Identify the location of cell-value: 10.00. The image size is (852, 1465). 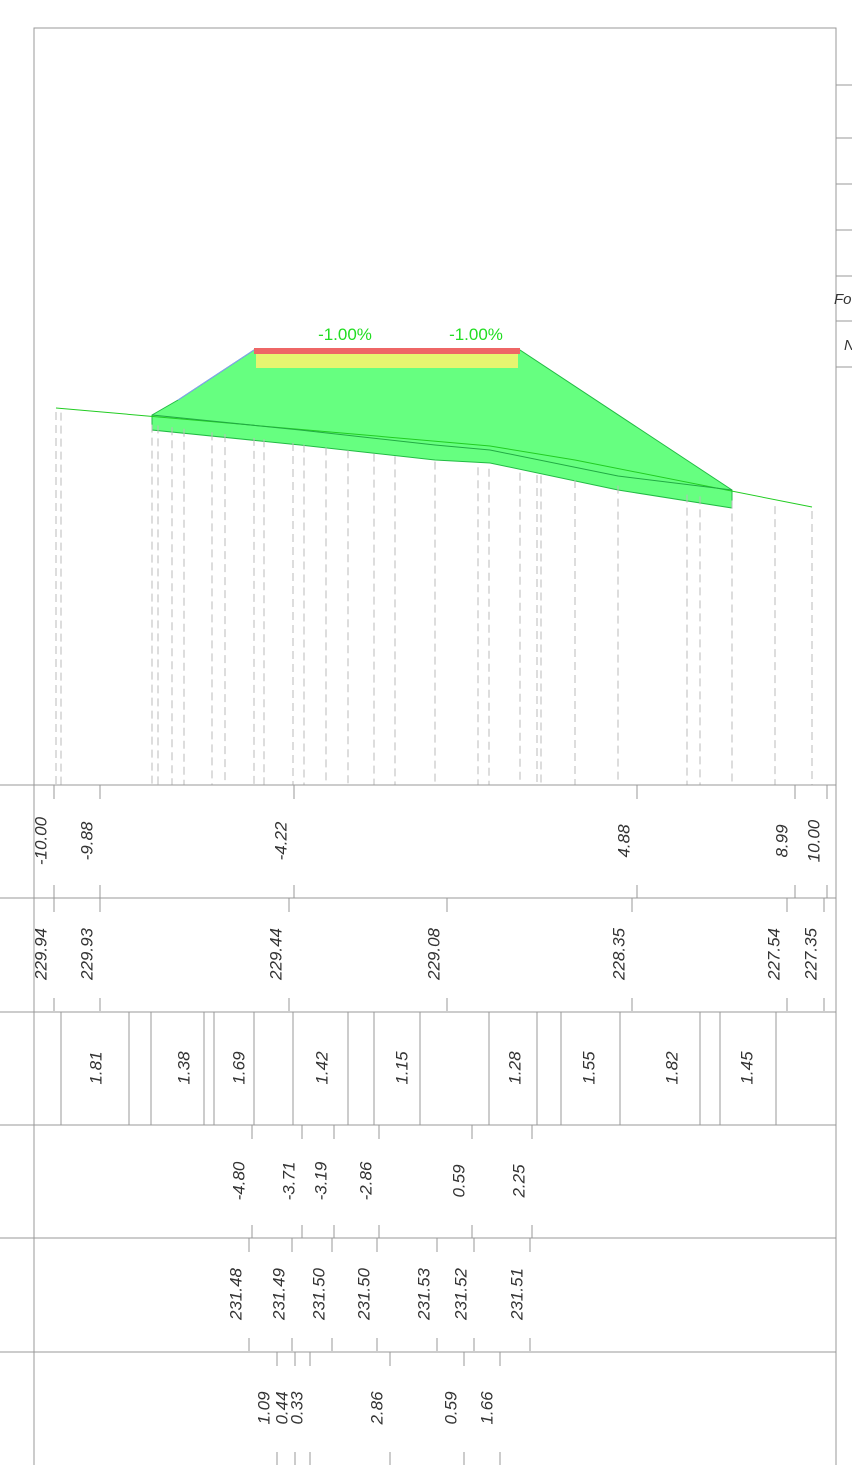
(813, 840).